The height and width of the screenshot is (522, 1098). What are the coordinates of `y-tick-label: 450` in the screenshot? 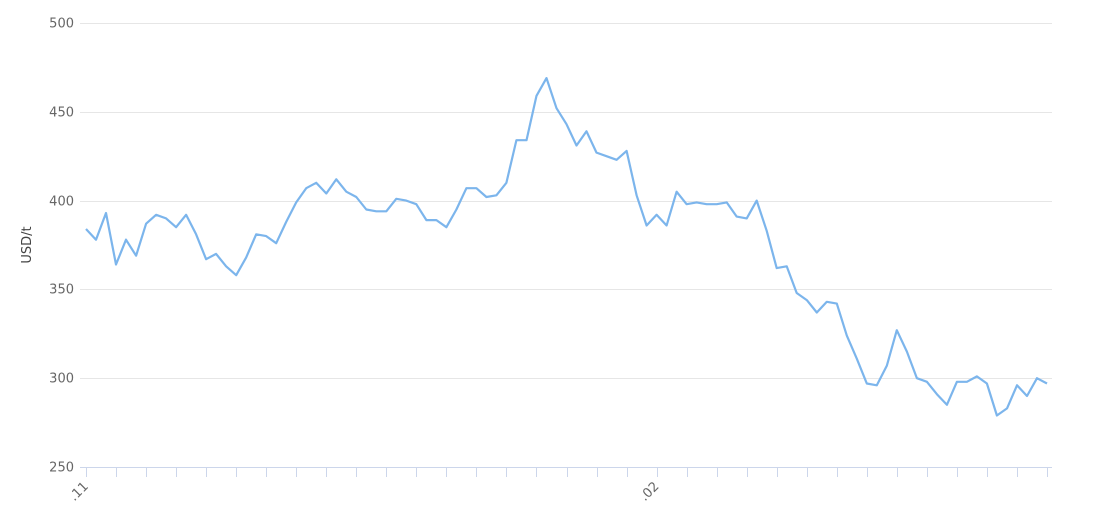 It's located at (61, 113).